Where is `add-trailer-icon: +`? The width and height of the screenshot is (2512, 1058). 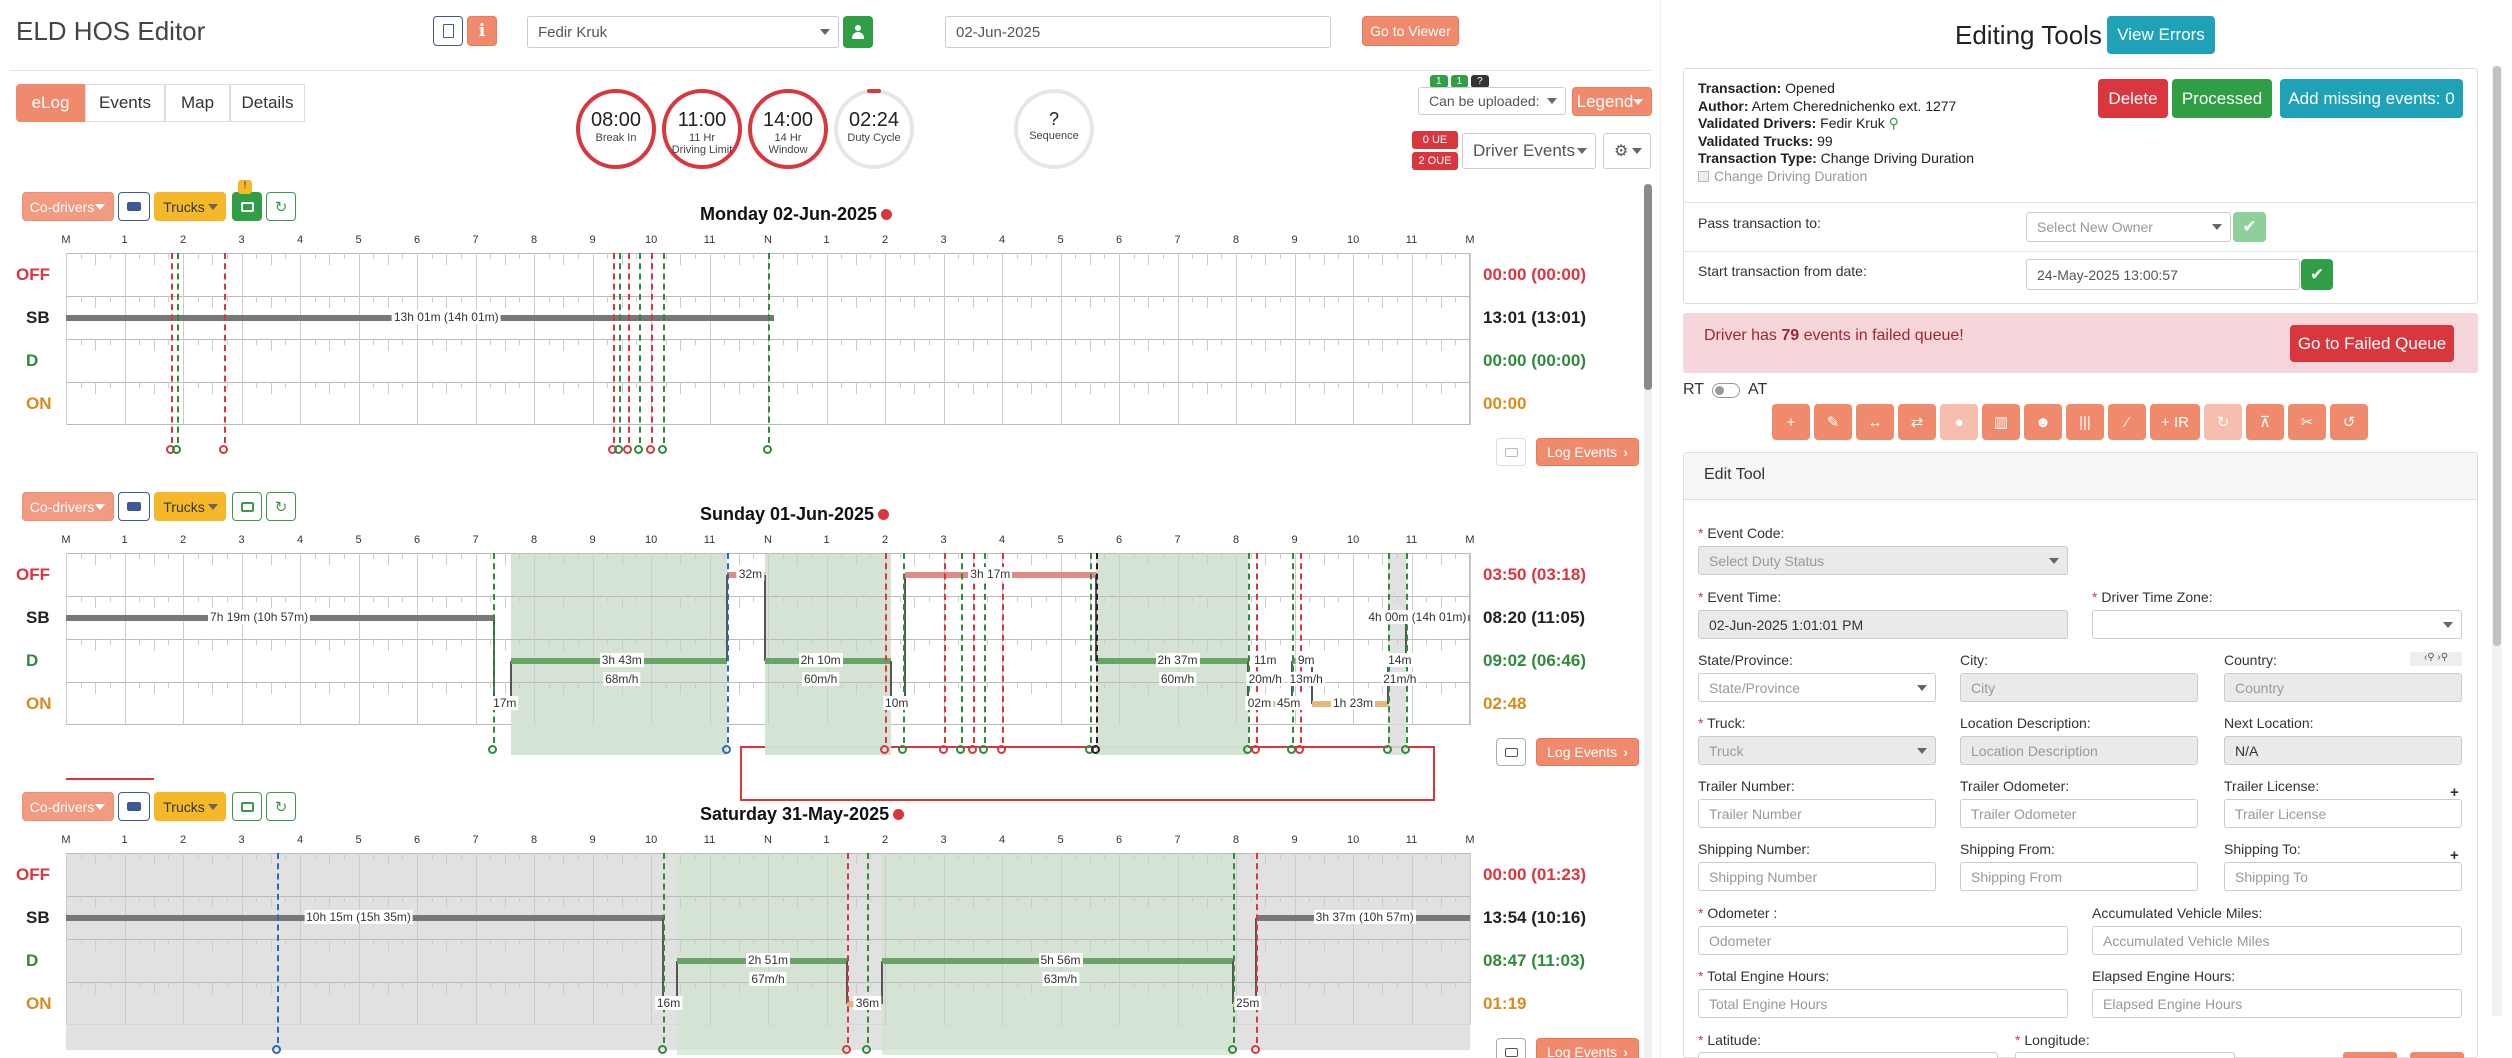 add-trailer-icon: + is located at coordinates (2454, 792).